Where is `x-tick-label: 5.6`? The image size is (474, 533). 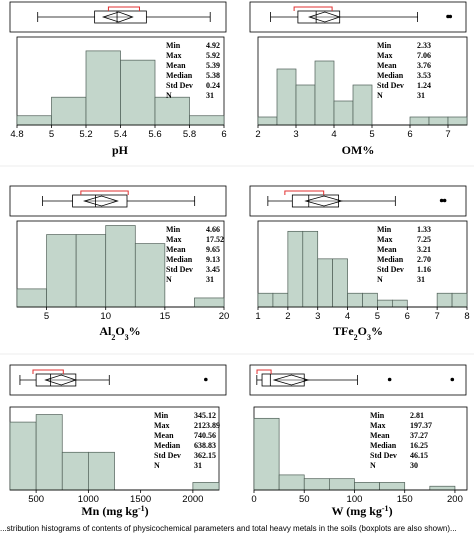
x-tick-label: 5.6 is located at coordinates (154, 134).